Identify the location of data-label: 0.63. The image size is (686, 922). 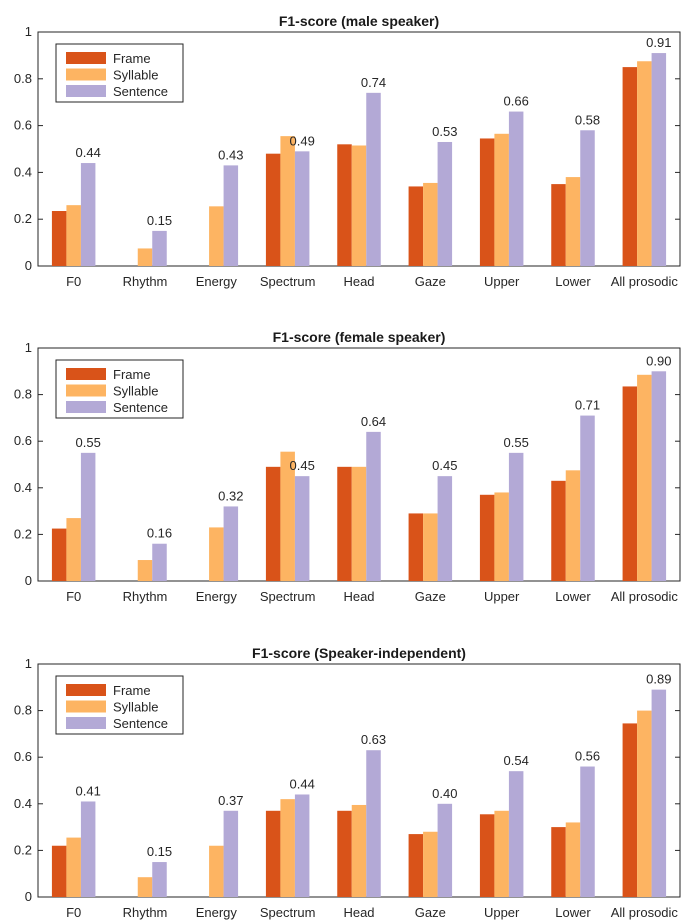
(373, 739).